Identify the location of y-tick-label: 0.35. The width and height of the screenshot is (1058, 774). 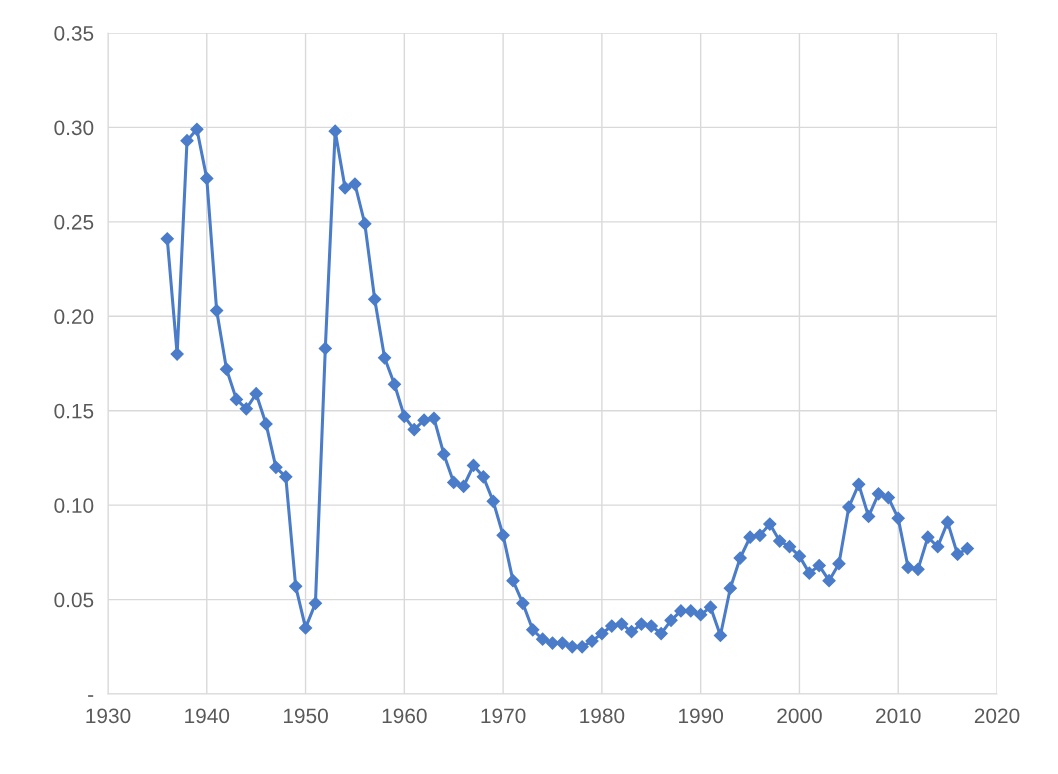
(74, 33).